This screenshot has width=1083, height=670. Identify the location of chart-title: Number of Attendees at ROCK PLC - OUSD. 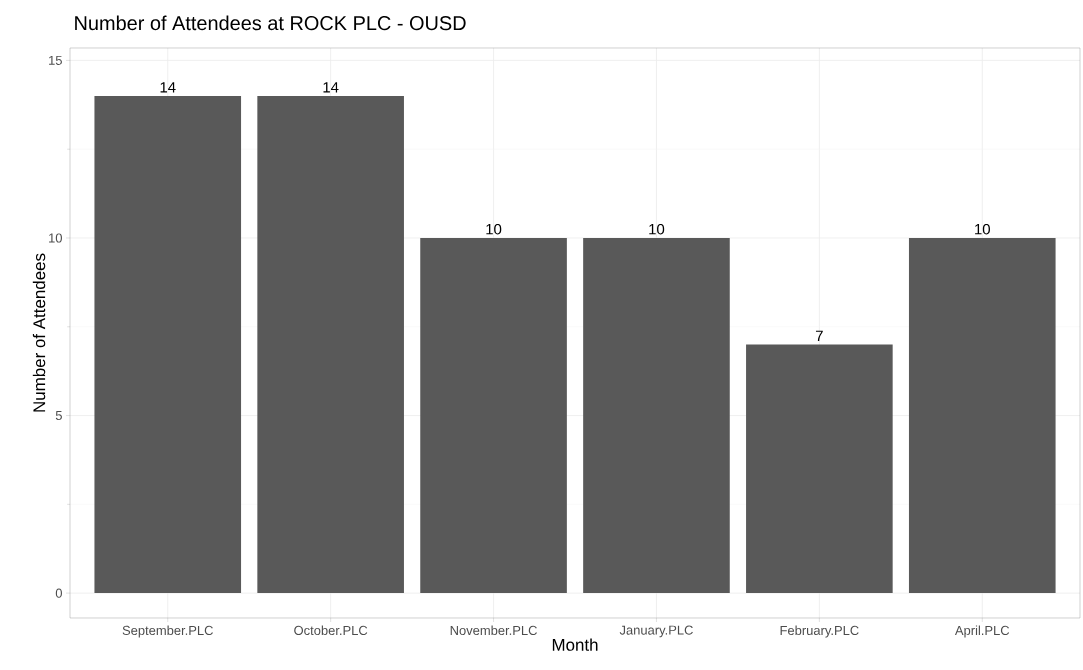
(270, 23).